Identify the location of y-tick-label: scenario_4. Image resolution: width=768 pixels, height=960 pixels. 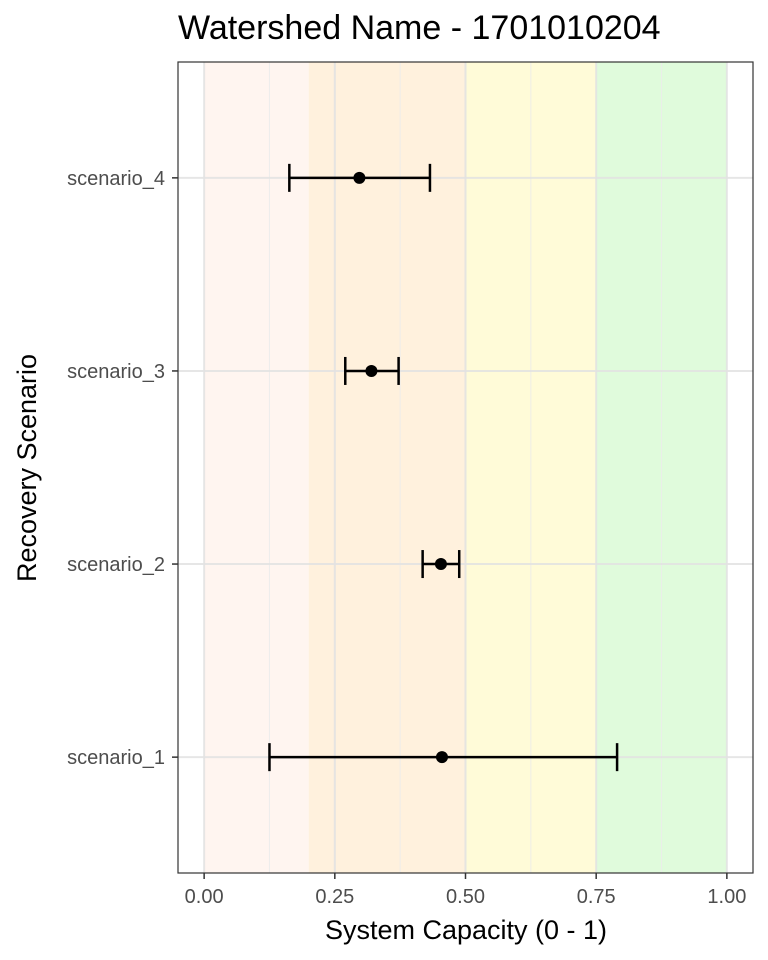
(116, 179).